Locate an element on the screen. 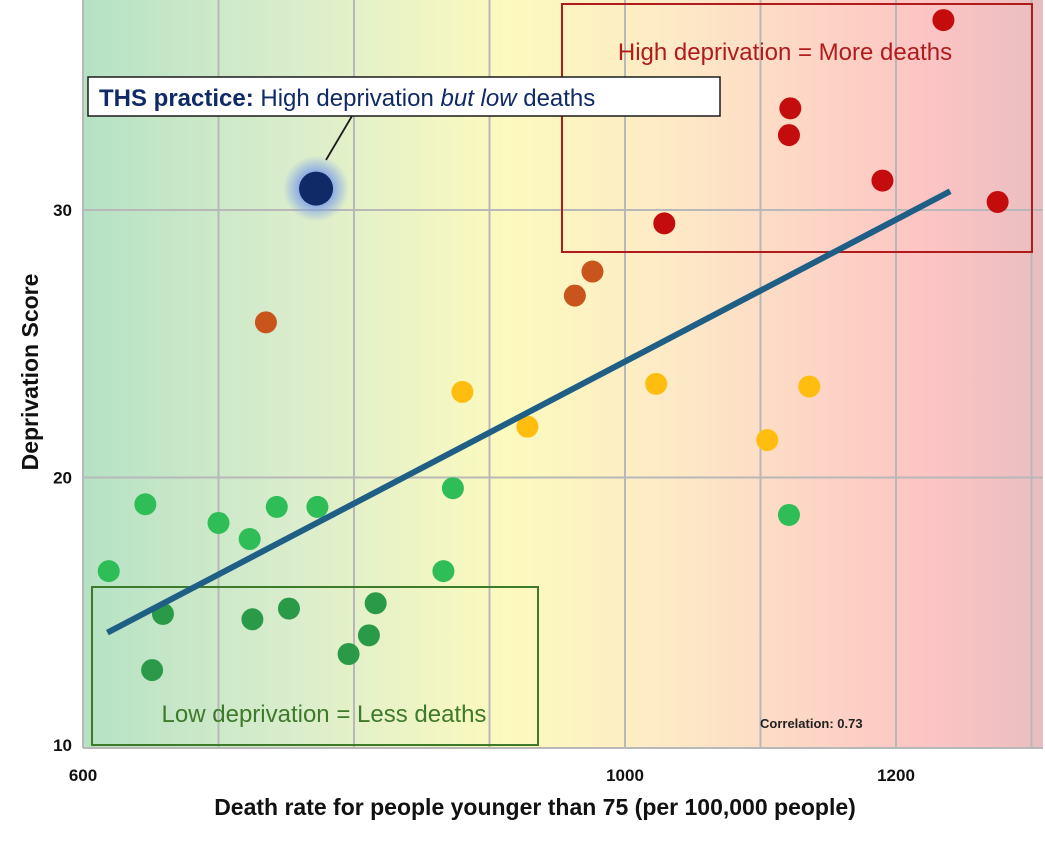 Image resolution: width=1045 pixels, height=844 pixels. callout-normal-2: deaths is located at coordinates (556, 98).